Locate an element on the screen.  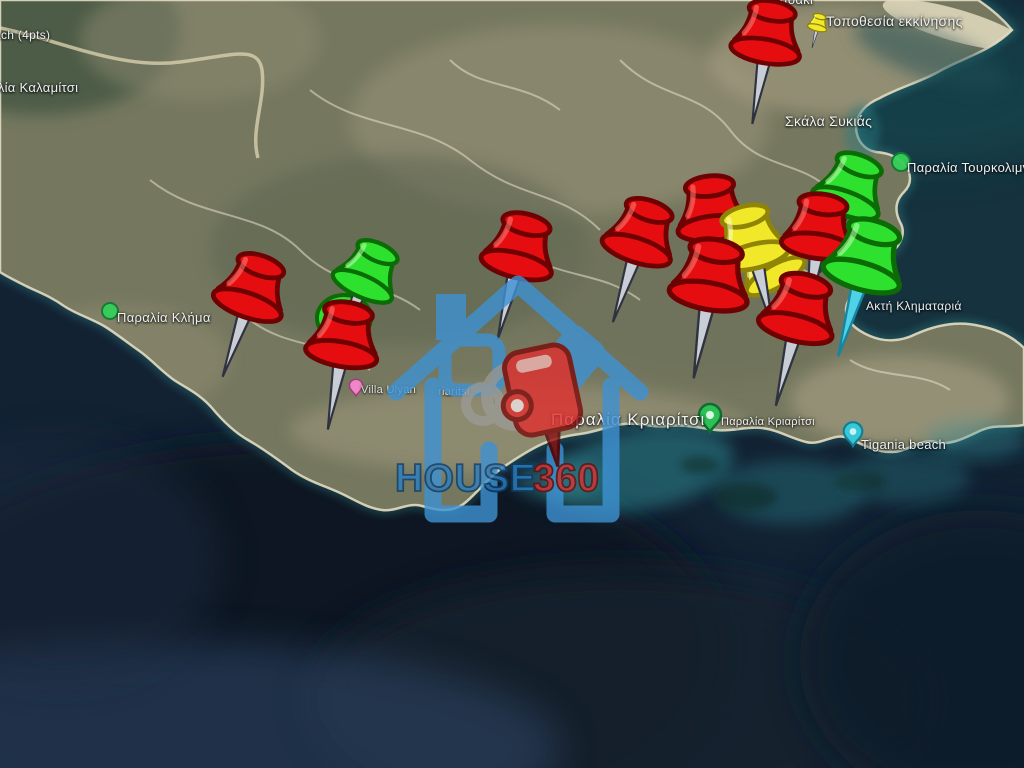
map-pushpin-icon-start-pin is located at coordinates (816, 31).